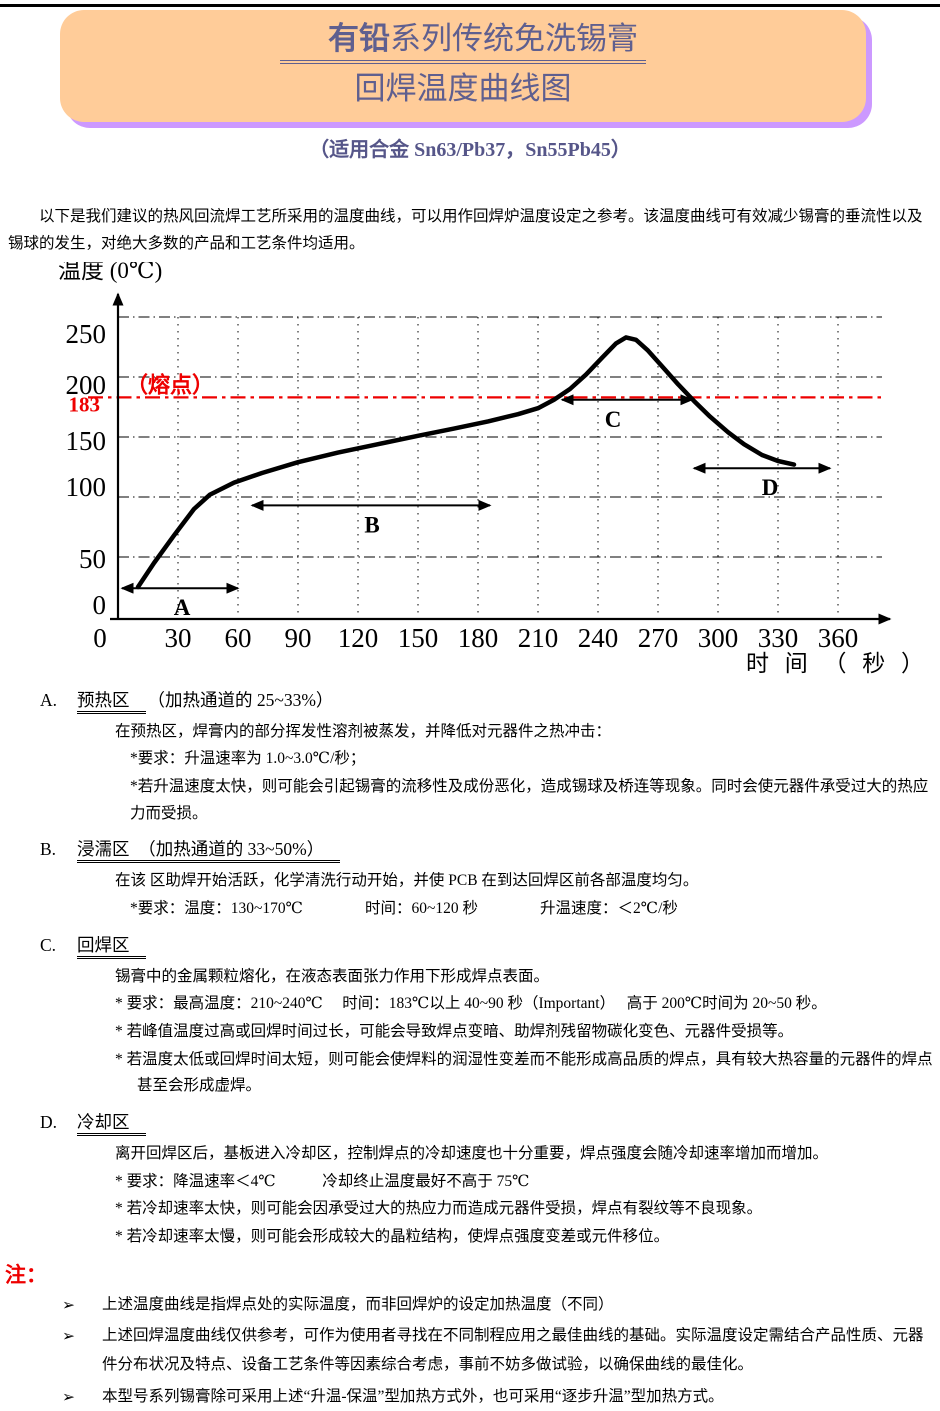  What do you see at coordinates (48, 849) in the screenshot?
I see `section-letter: B.` at bounding box center [48, 849].